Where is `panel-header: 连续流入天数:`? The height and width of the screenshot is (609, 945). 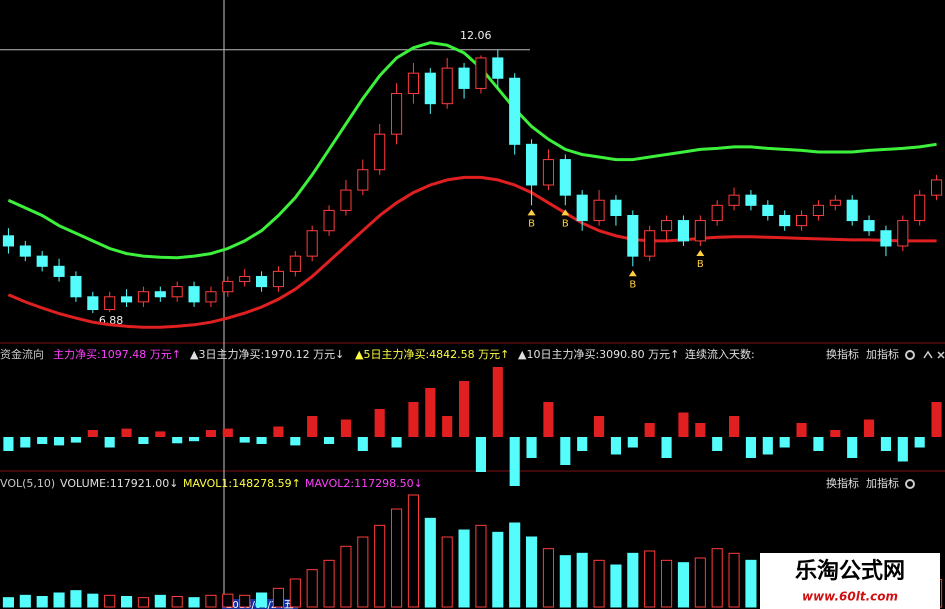 panel-header: 连续流入天数: is located at coordinates (720, 354).